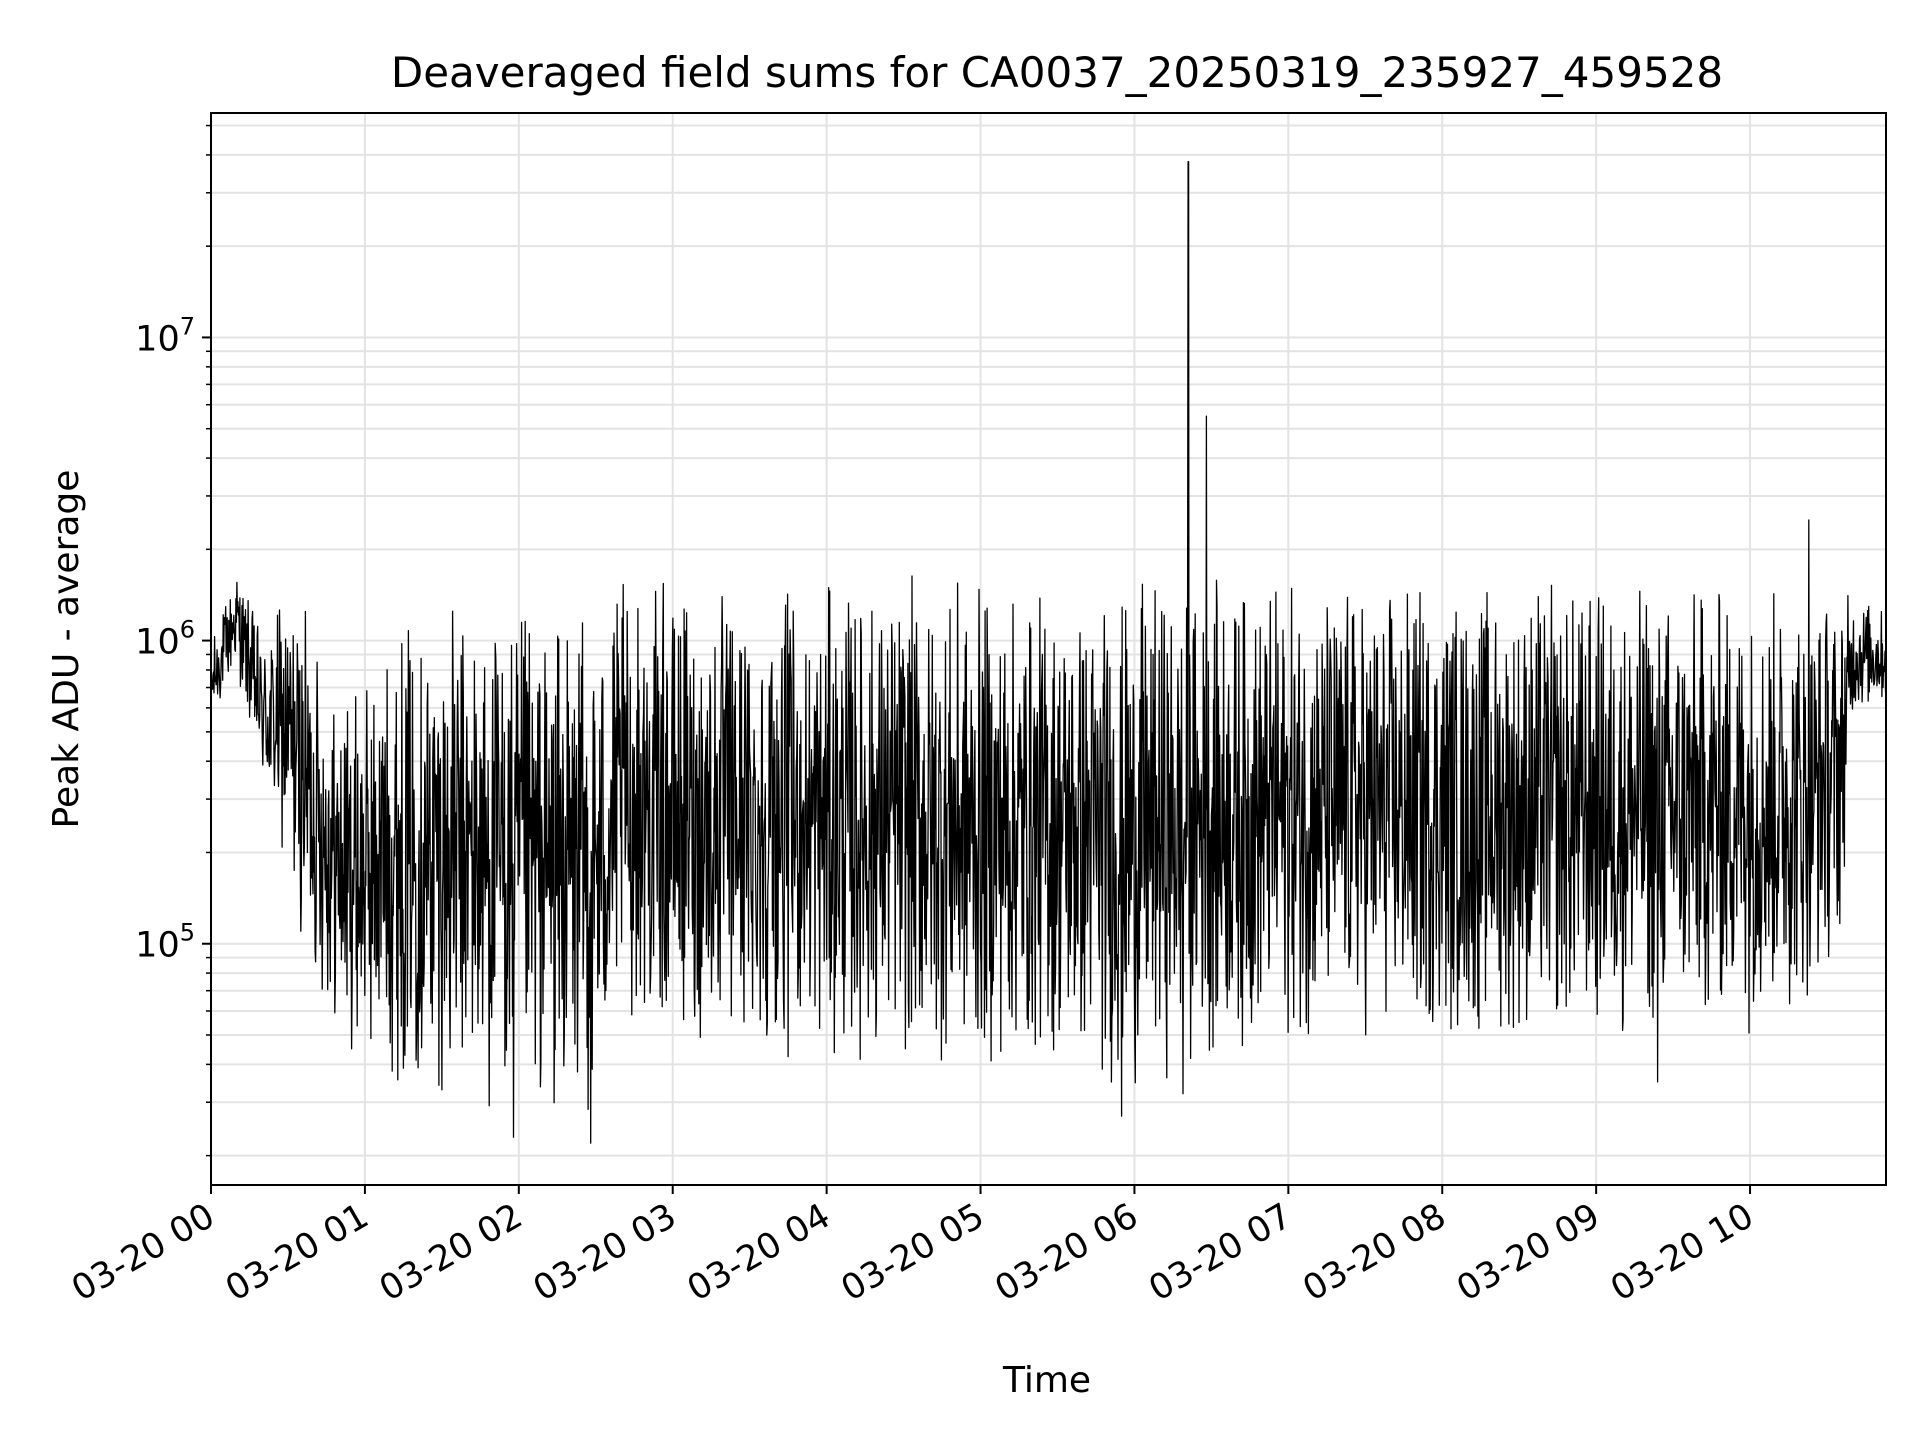 The height and width of the screenshot is (1445, 1920). I want to click on x-tick-label: 03-20 04, so click(759, 1252).